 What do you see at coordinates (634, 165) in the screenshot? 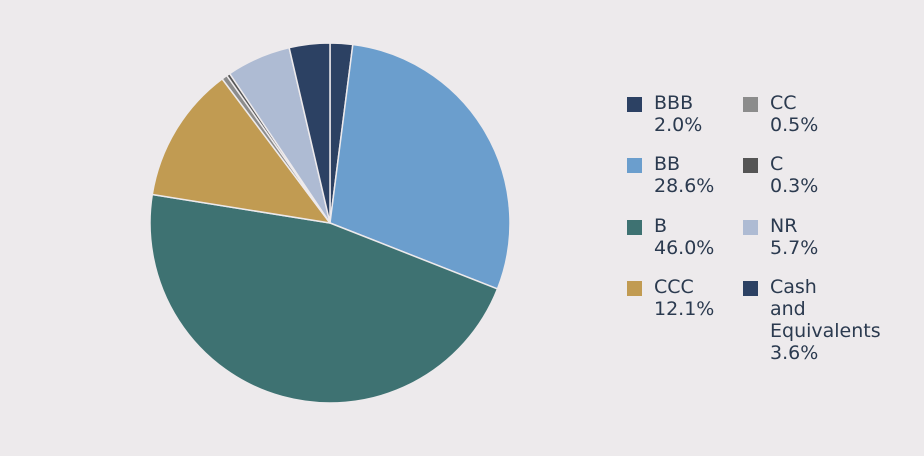
I see `legend-swatch-bb` at bounding box center [634, 165].